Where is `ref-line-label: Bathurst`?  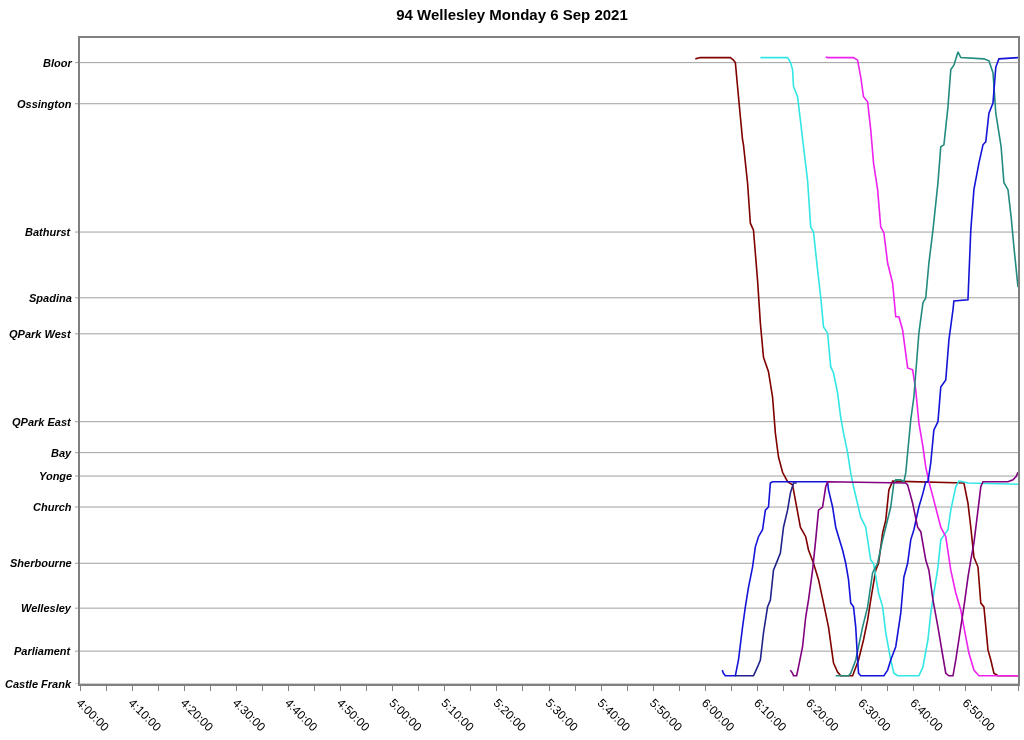
ref-line-label: Bathurst is located at coordinates (48, 232).